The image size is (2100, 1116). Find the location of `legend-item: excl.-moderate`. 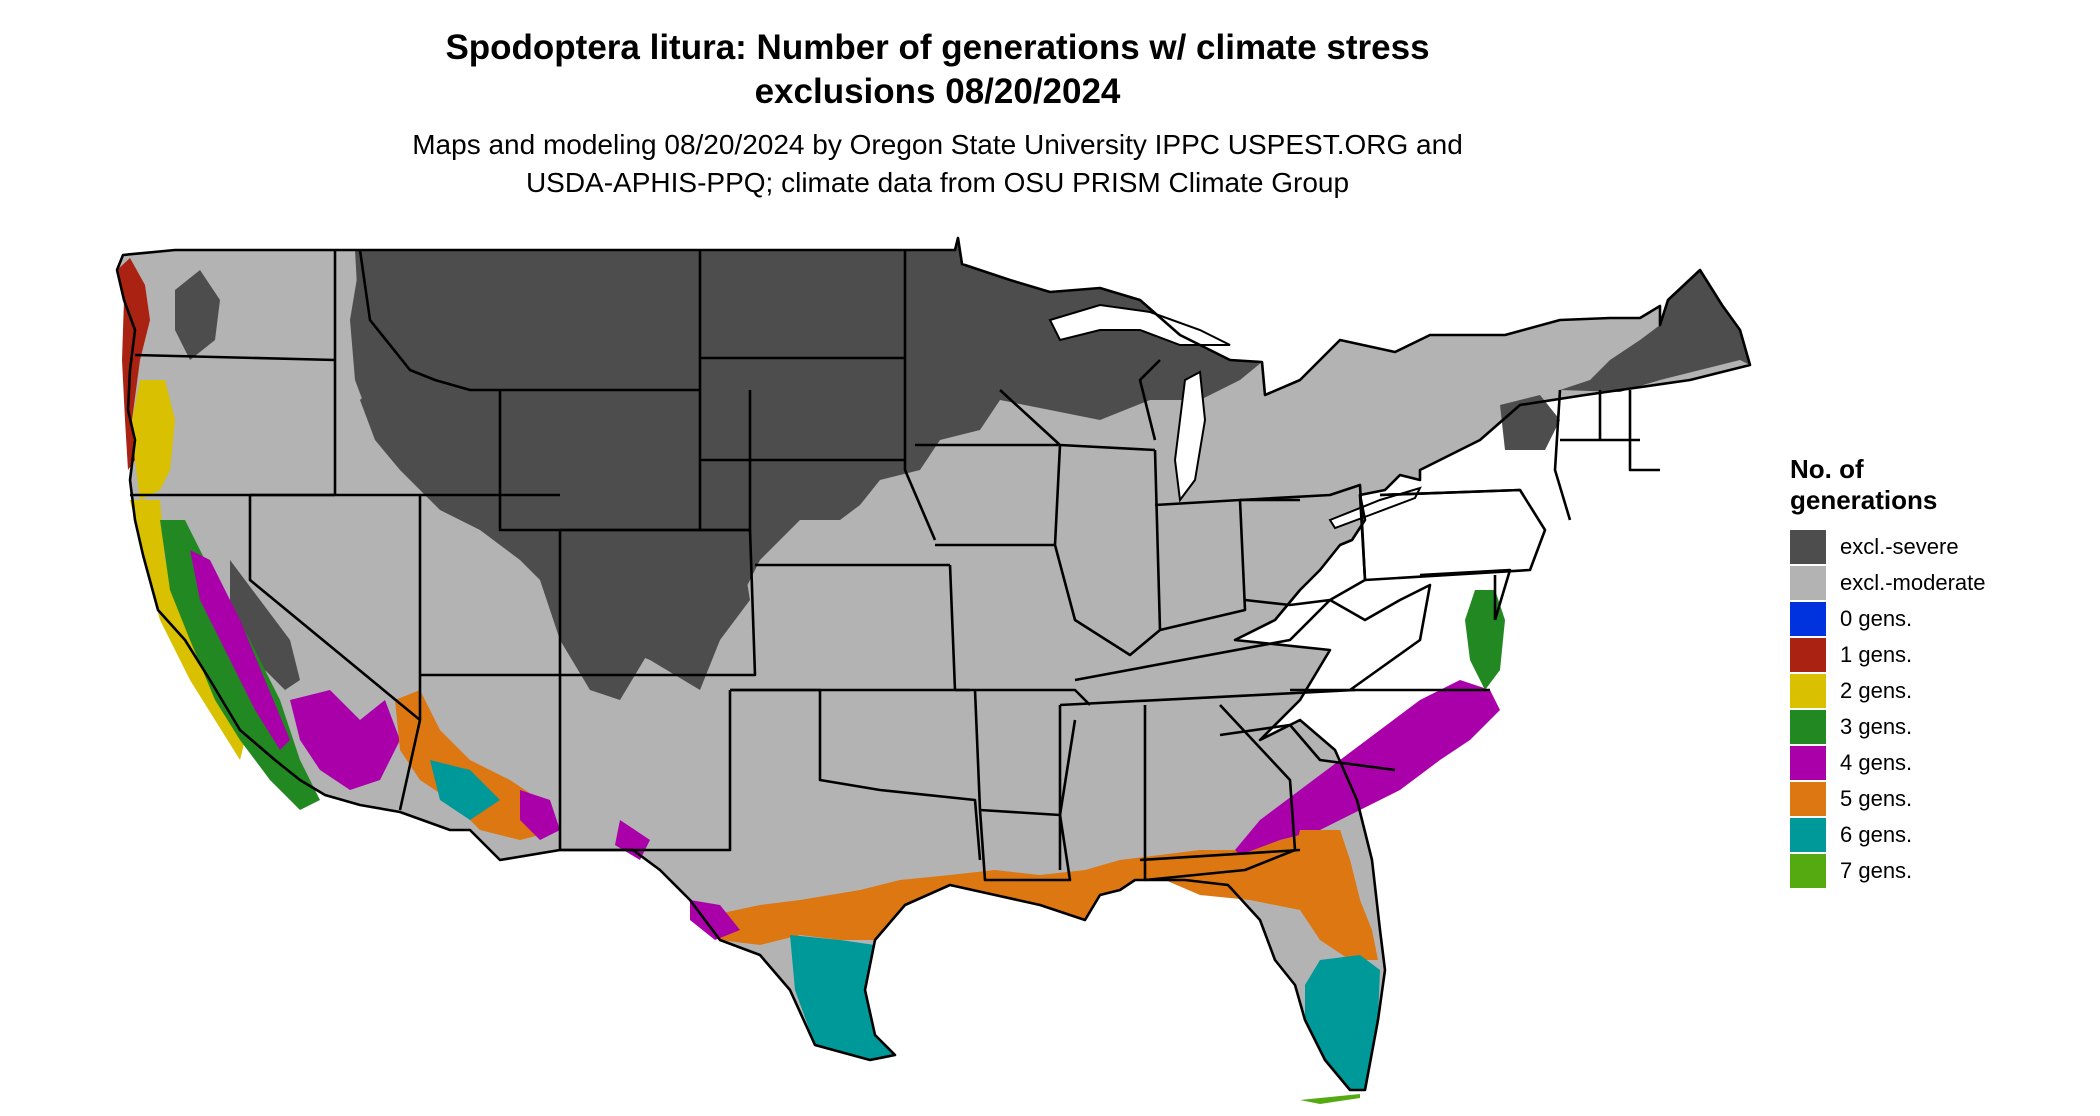

legend-item: excl.-moderate is located at coordinates (1935, 583).